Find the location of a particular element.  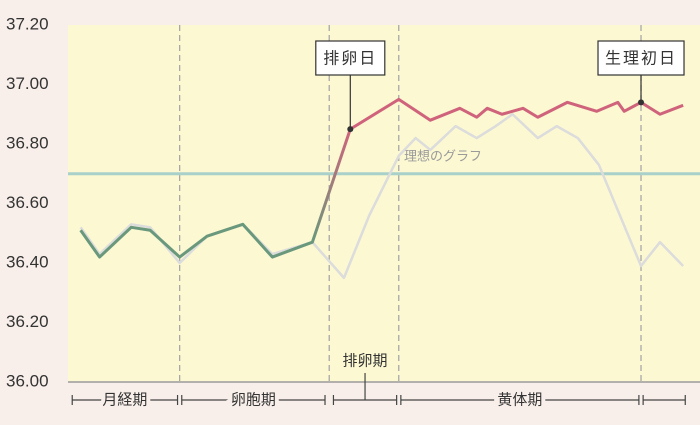

y-tick-label: 36.80 is located at coordinates (27, 142).